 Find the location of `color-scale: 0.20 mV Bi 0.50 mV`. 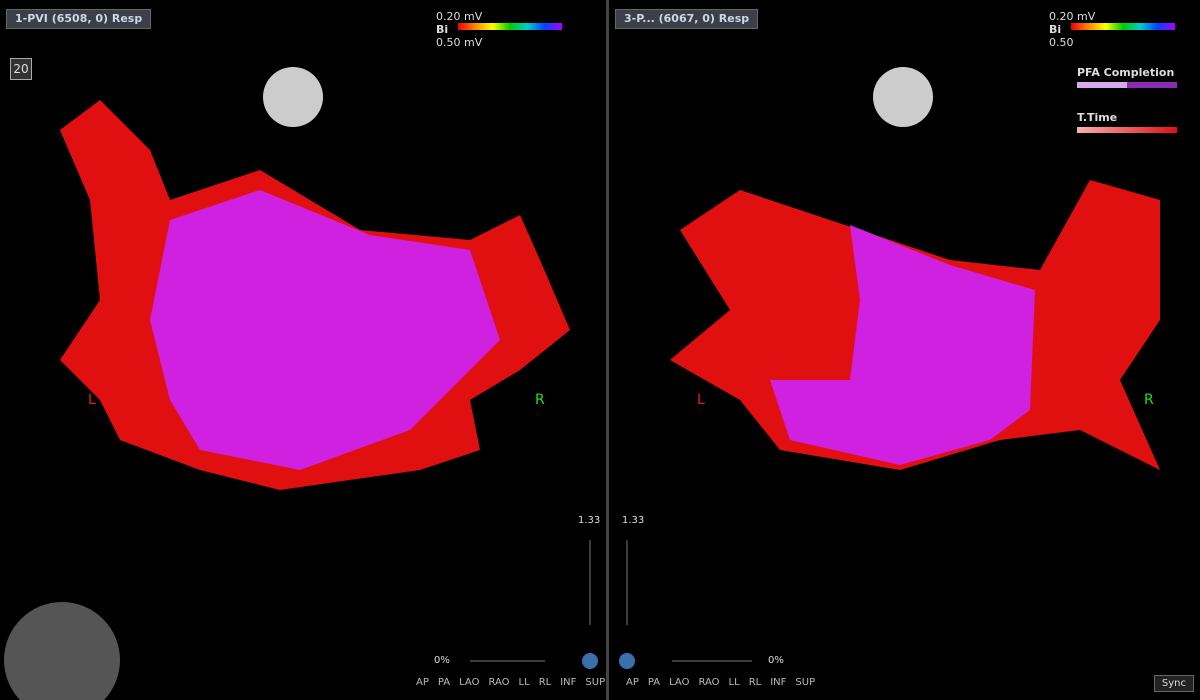

color-scale: 0.20 mV Bi 0.50 mV is located at coordinates (506, 29).